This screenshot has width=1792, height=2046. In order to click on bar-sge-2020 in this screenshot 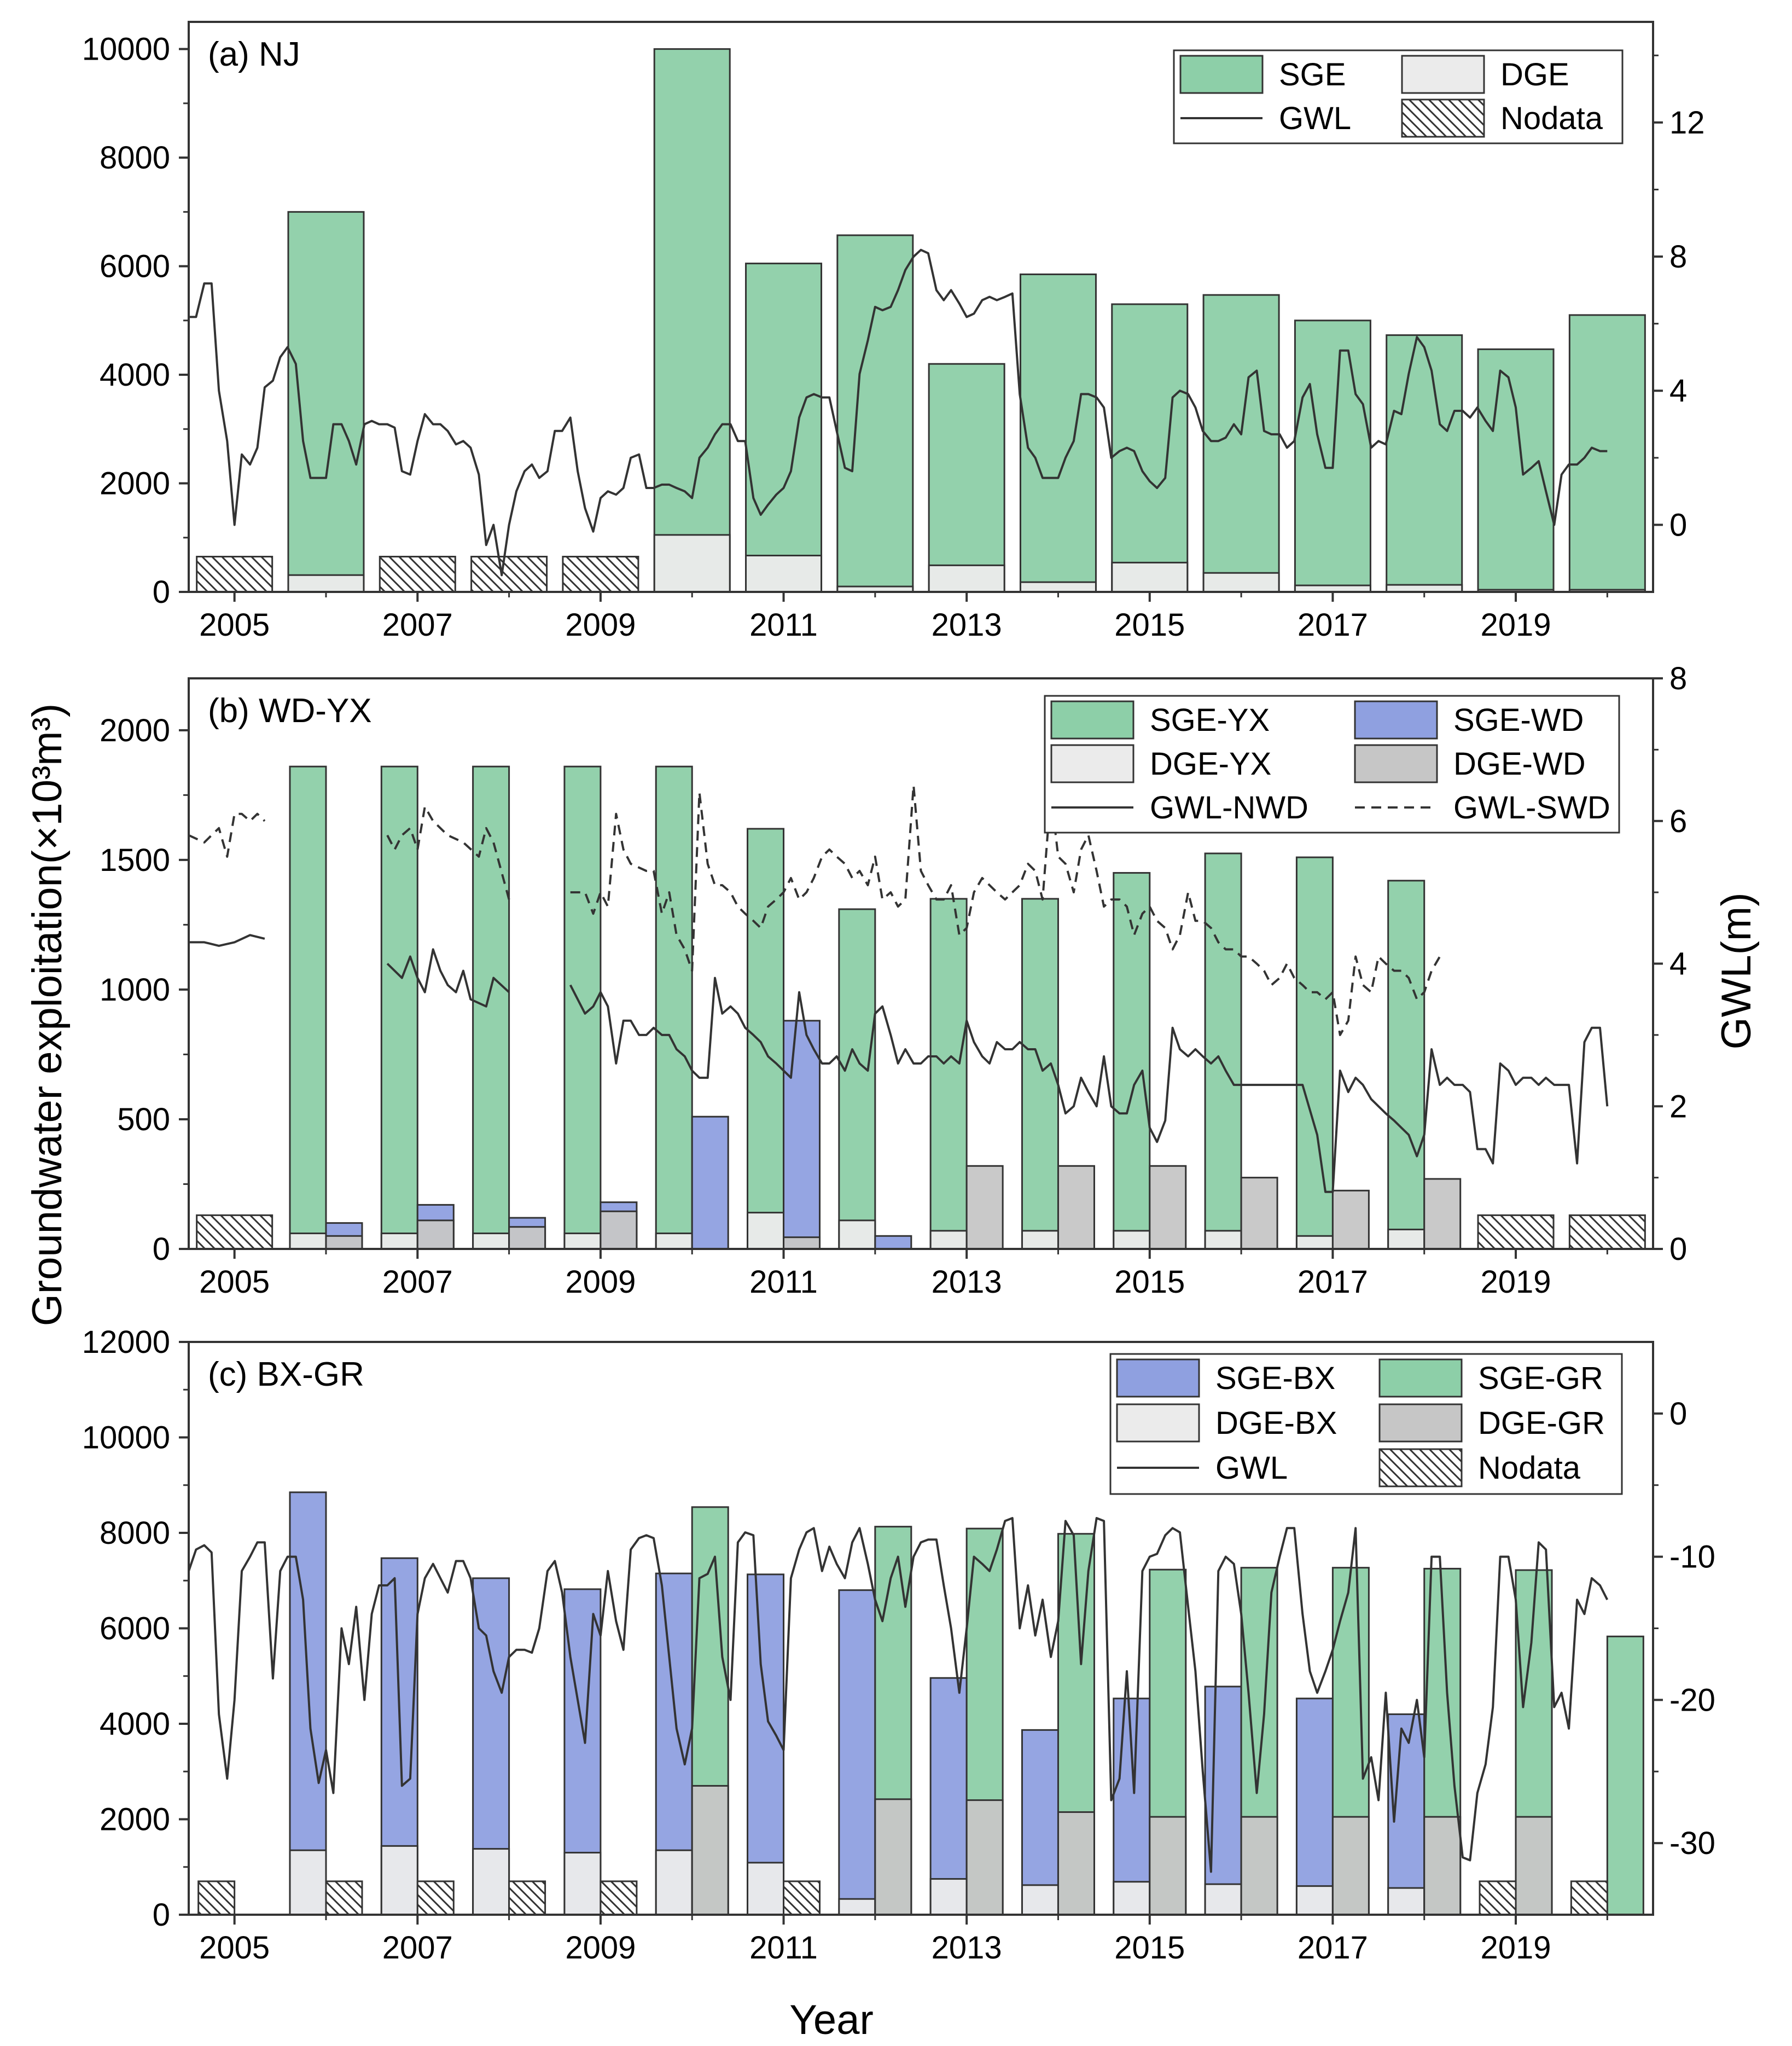, I will do `click(1607, 454)`.